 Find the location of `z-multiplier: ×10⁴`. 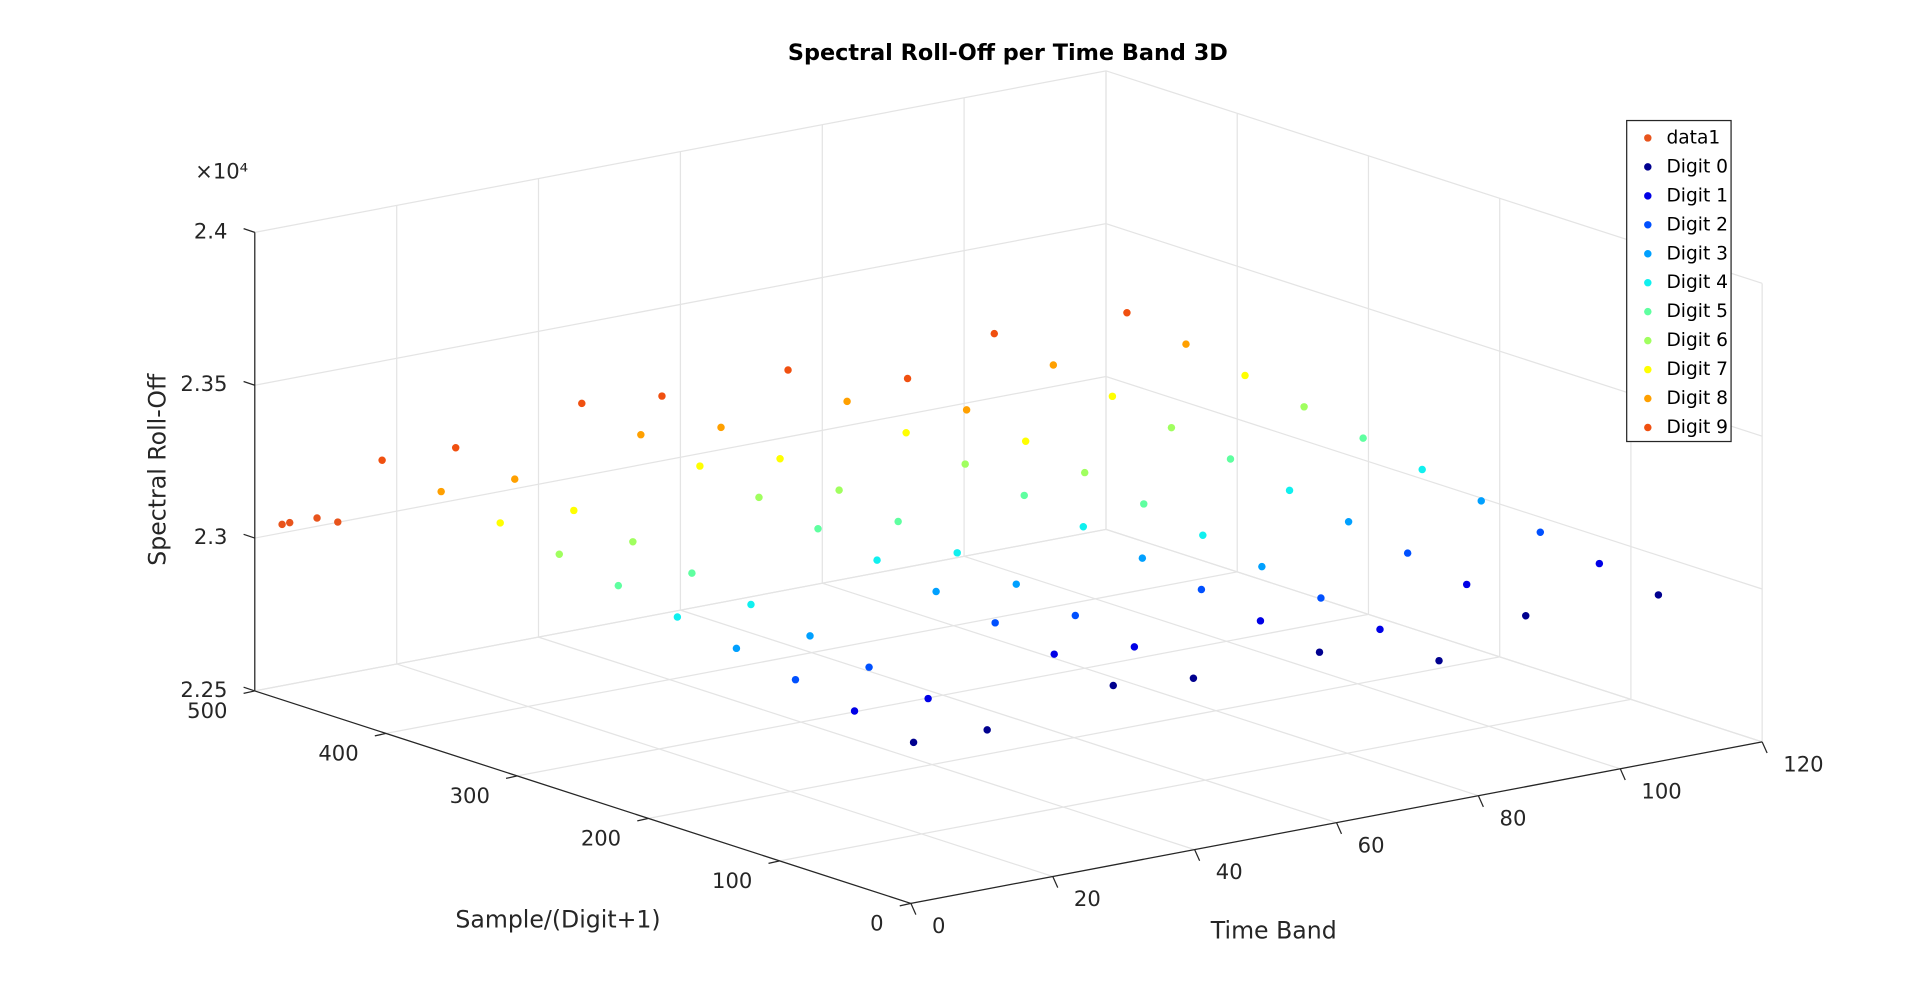

z-multiplier: ×10⁴ is located at coordinates (221, 171).